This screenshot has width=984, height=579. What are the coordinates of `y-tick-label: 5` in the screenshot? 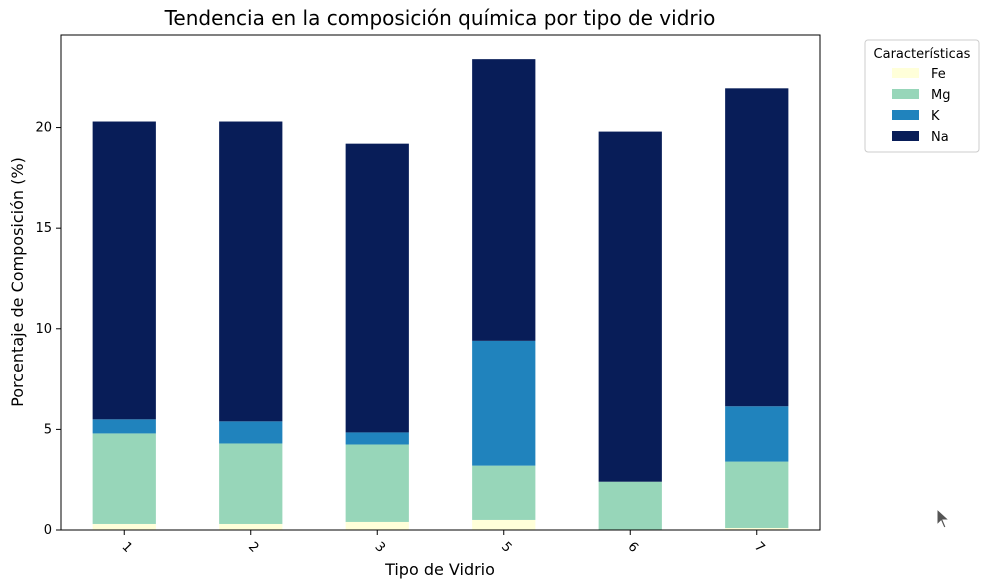 It's located at (48, 429).